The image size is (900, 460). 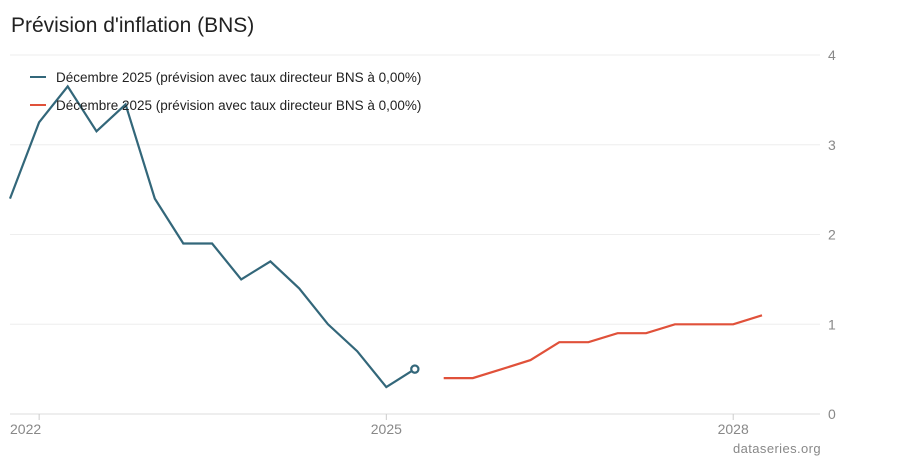 What do you see at coordinates (832, 235) in the screenshot?
I see `y-tick-label: 2` at bounding box center [832, 235].